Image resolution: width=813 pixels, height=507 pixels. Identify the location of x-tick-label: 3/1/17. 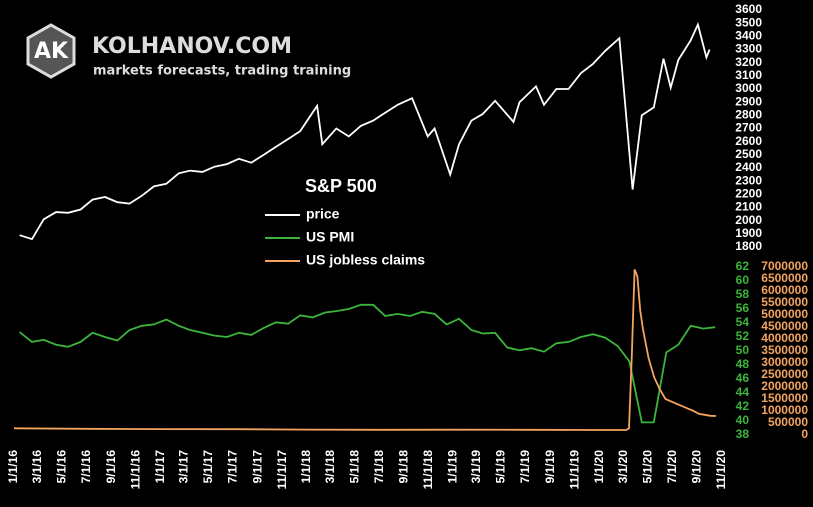
(184, 467).